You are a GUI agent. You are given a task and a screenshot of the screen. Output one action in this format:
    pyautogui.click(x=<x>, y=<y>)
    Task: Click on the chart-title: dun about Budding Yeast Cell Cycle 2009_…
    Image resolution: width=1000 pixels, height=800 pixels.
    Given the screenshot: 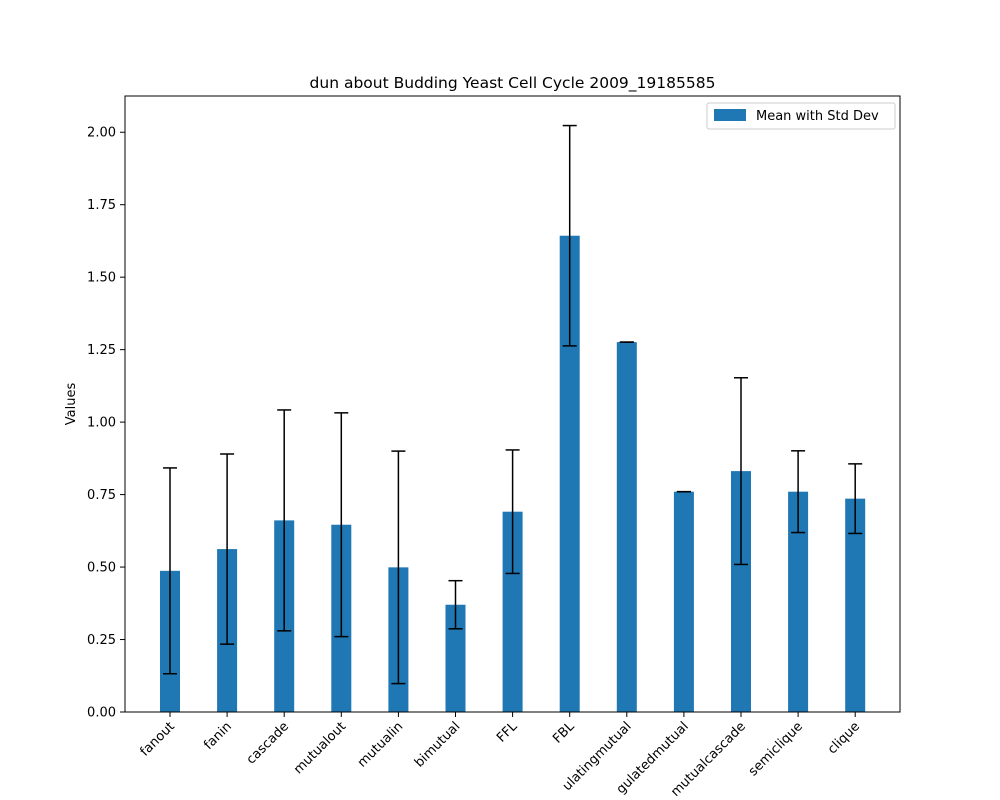 What is the action you would take?
    pyautogui.click(x=513, y=83)
    